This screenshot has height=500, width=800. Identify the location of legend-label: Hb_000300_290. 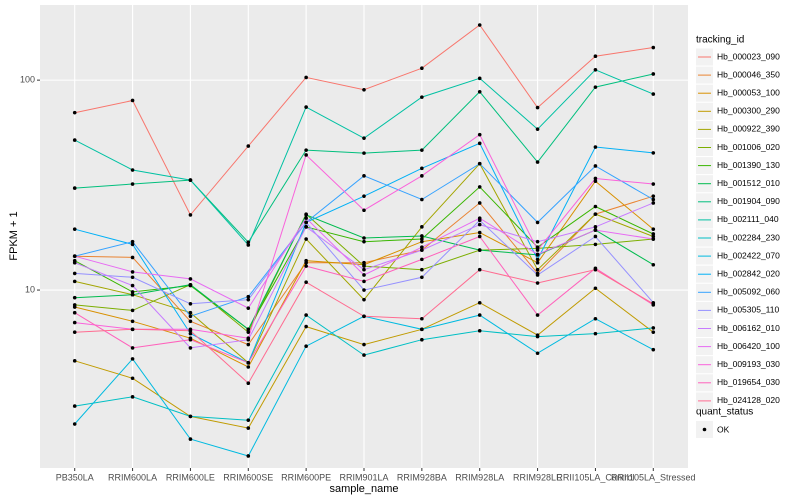
(748, 111).